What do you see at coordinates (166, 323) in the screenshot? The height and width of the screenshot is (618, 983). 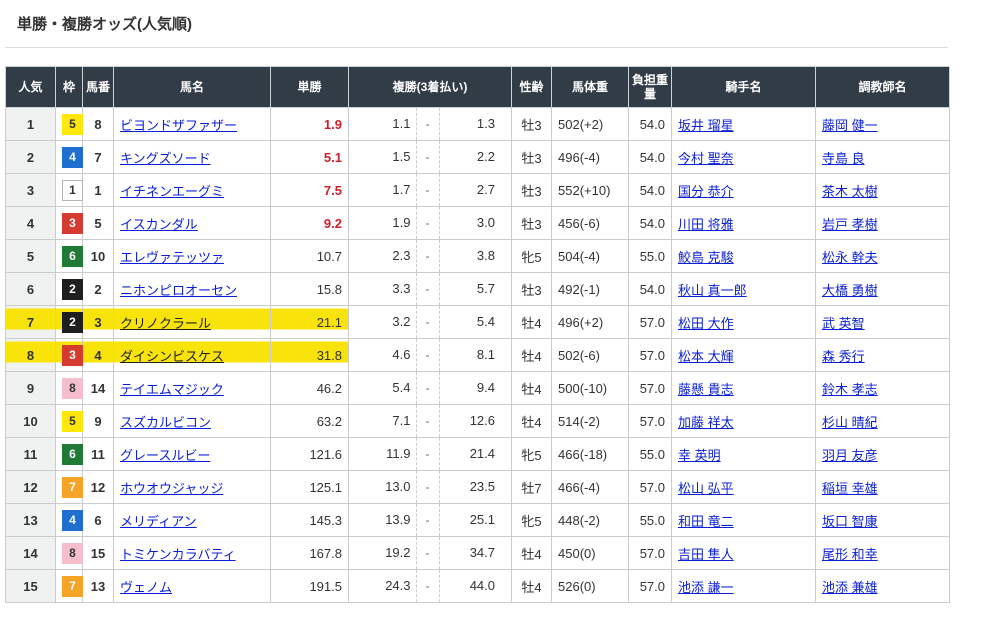 I see `horse-name-link: クリノクラール` at bounding box center [166, 323].